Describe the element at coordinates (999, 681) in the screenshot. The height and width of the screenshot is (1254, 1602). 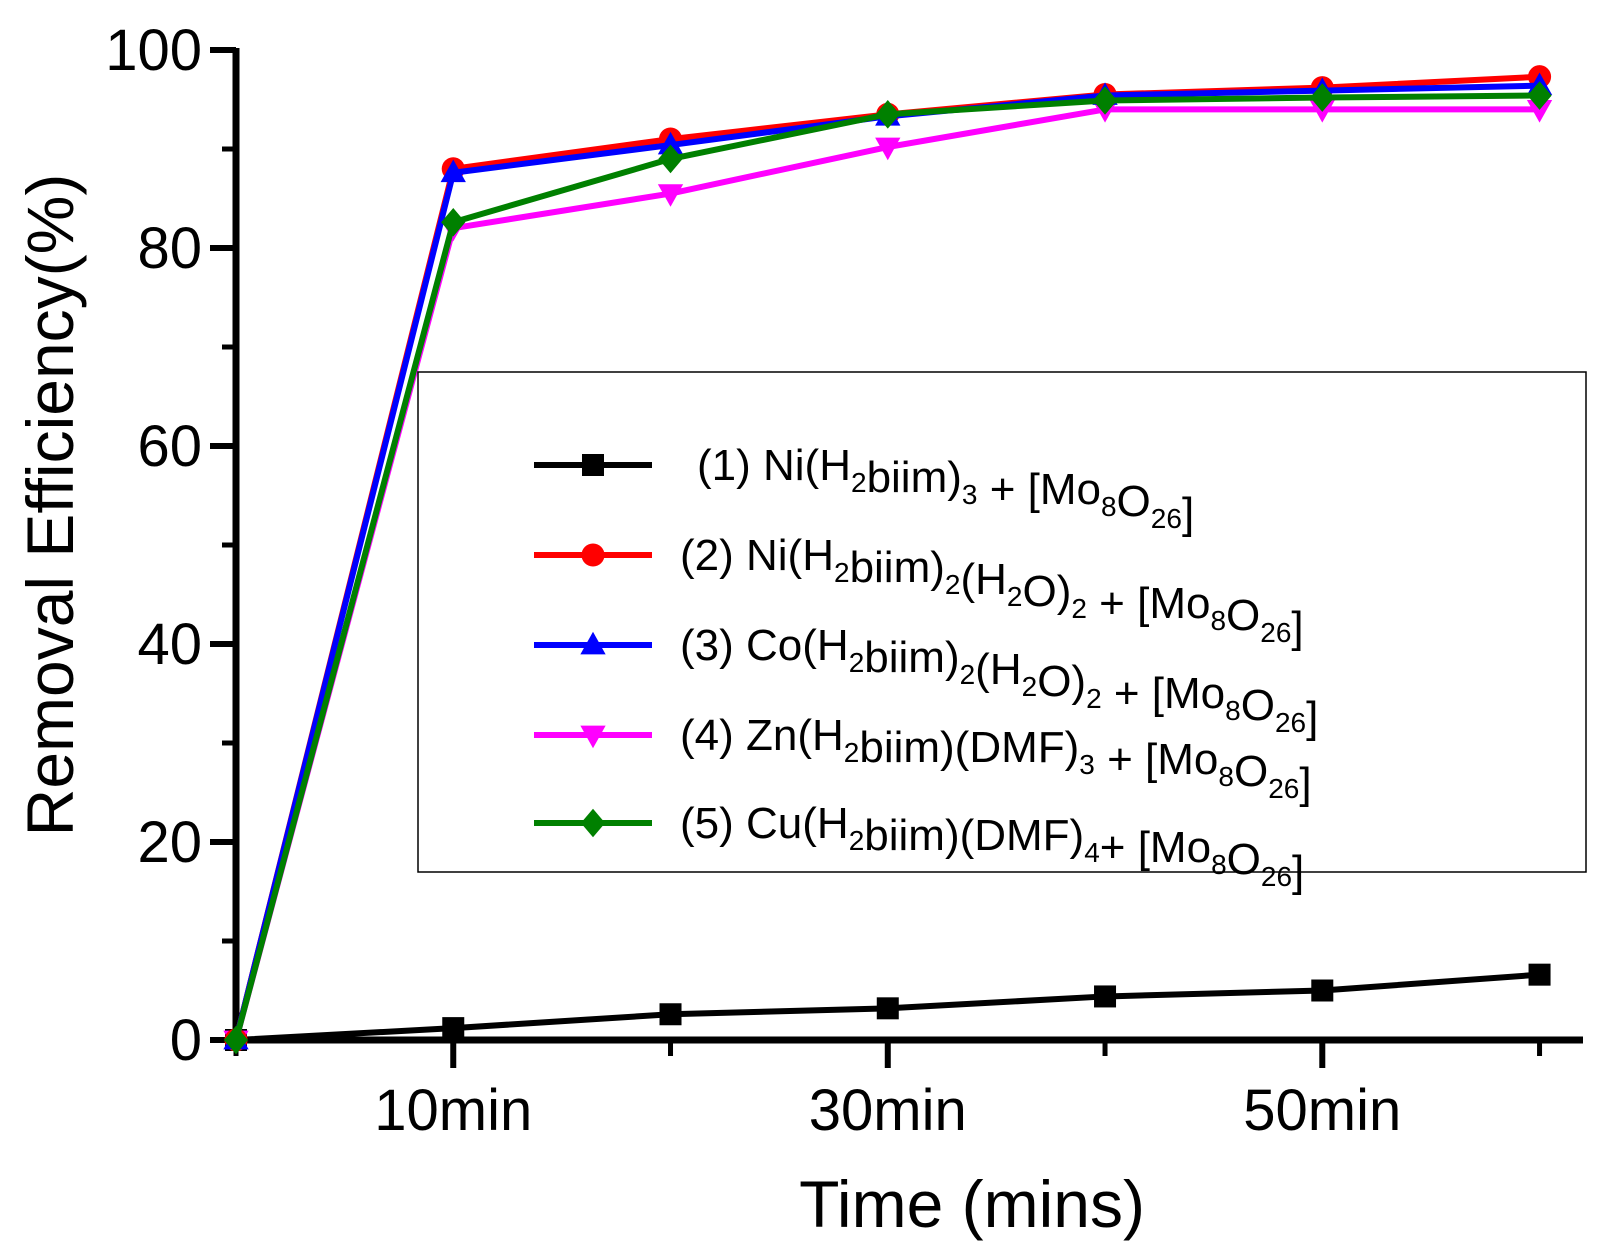
I see `legend-label: (3) Co(H2biim)2(H2O)2 + [Mo8O26]` at that location.